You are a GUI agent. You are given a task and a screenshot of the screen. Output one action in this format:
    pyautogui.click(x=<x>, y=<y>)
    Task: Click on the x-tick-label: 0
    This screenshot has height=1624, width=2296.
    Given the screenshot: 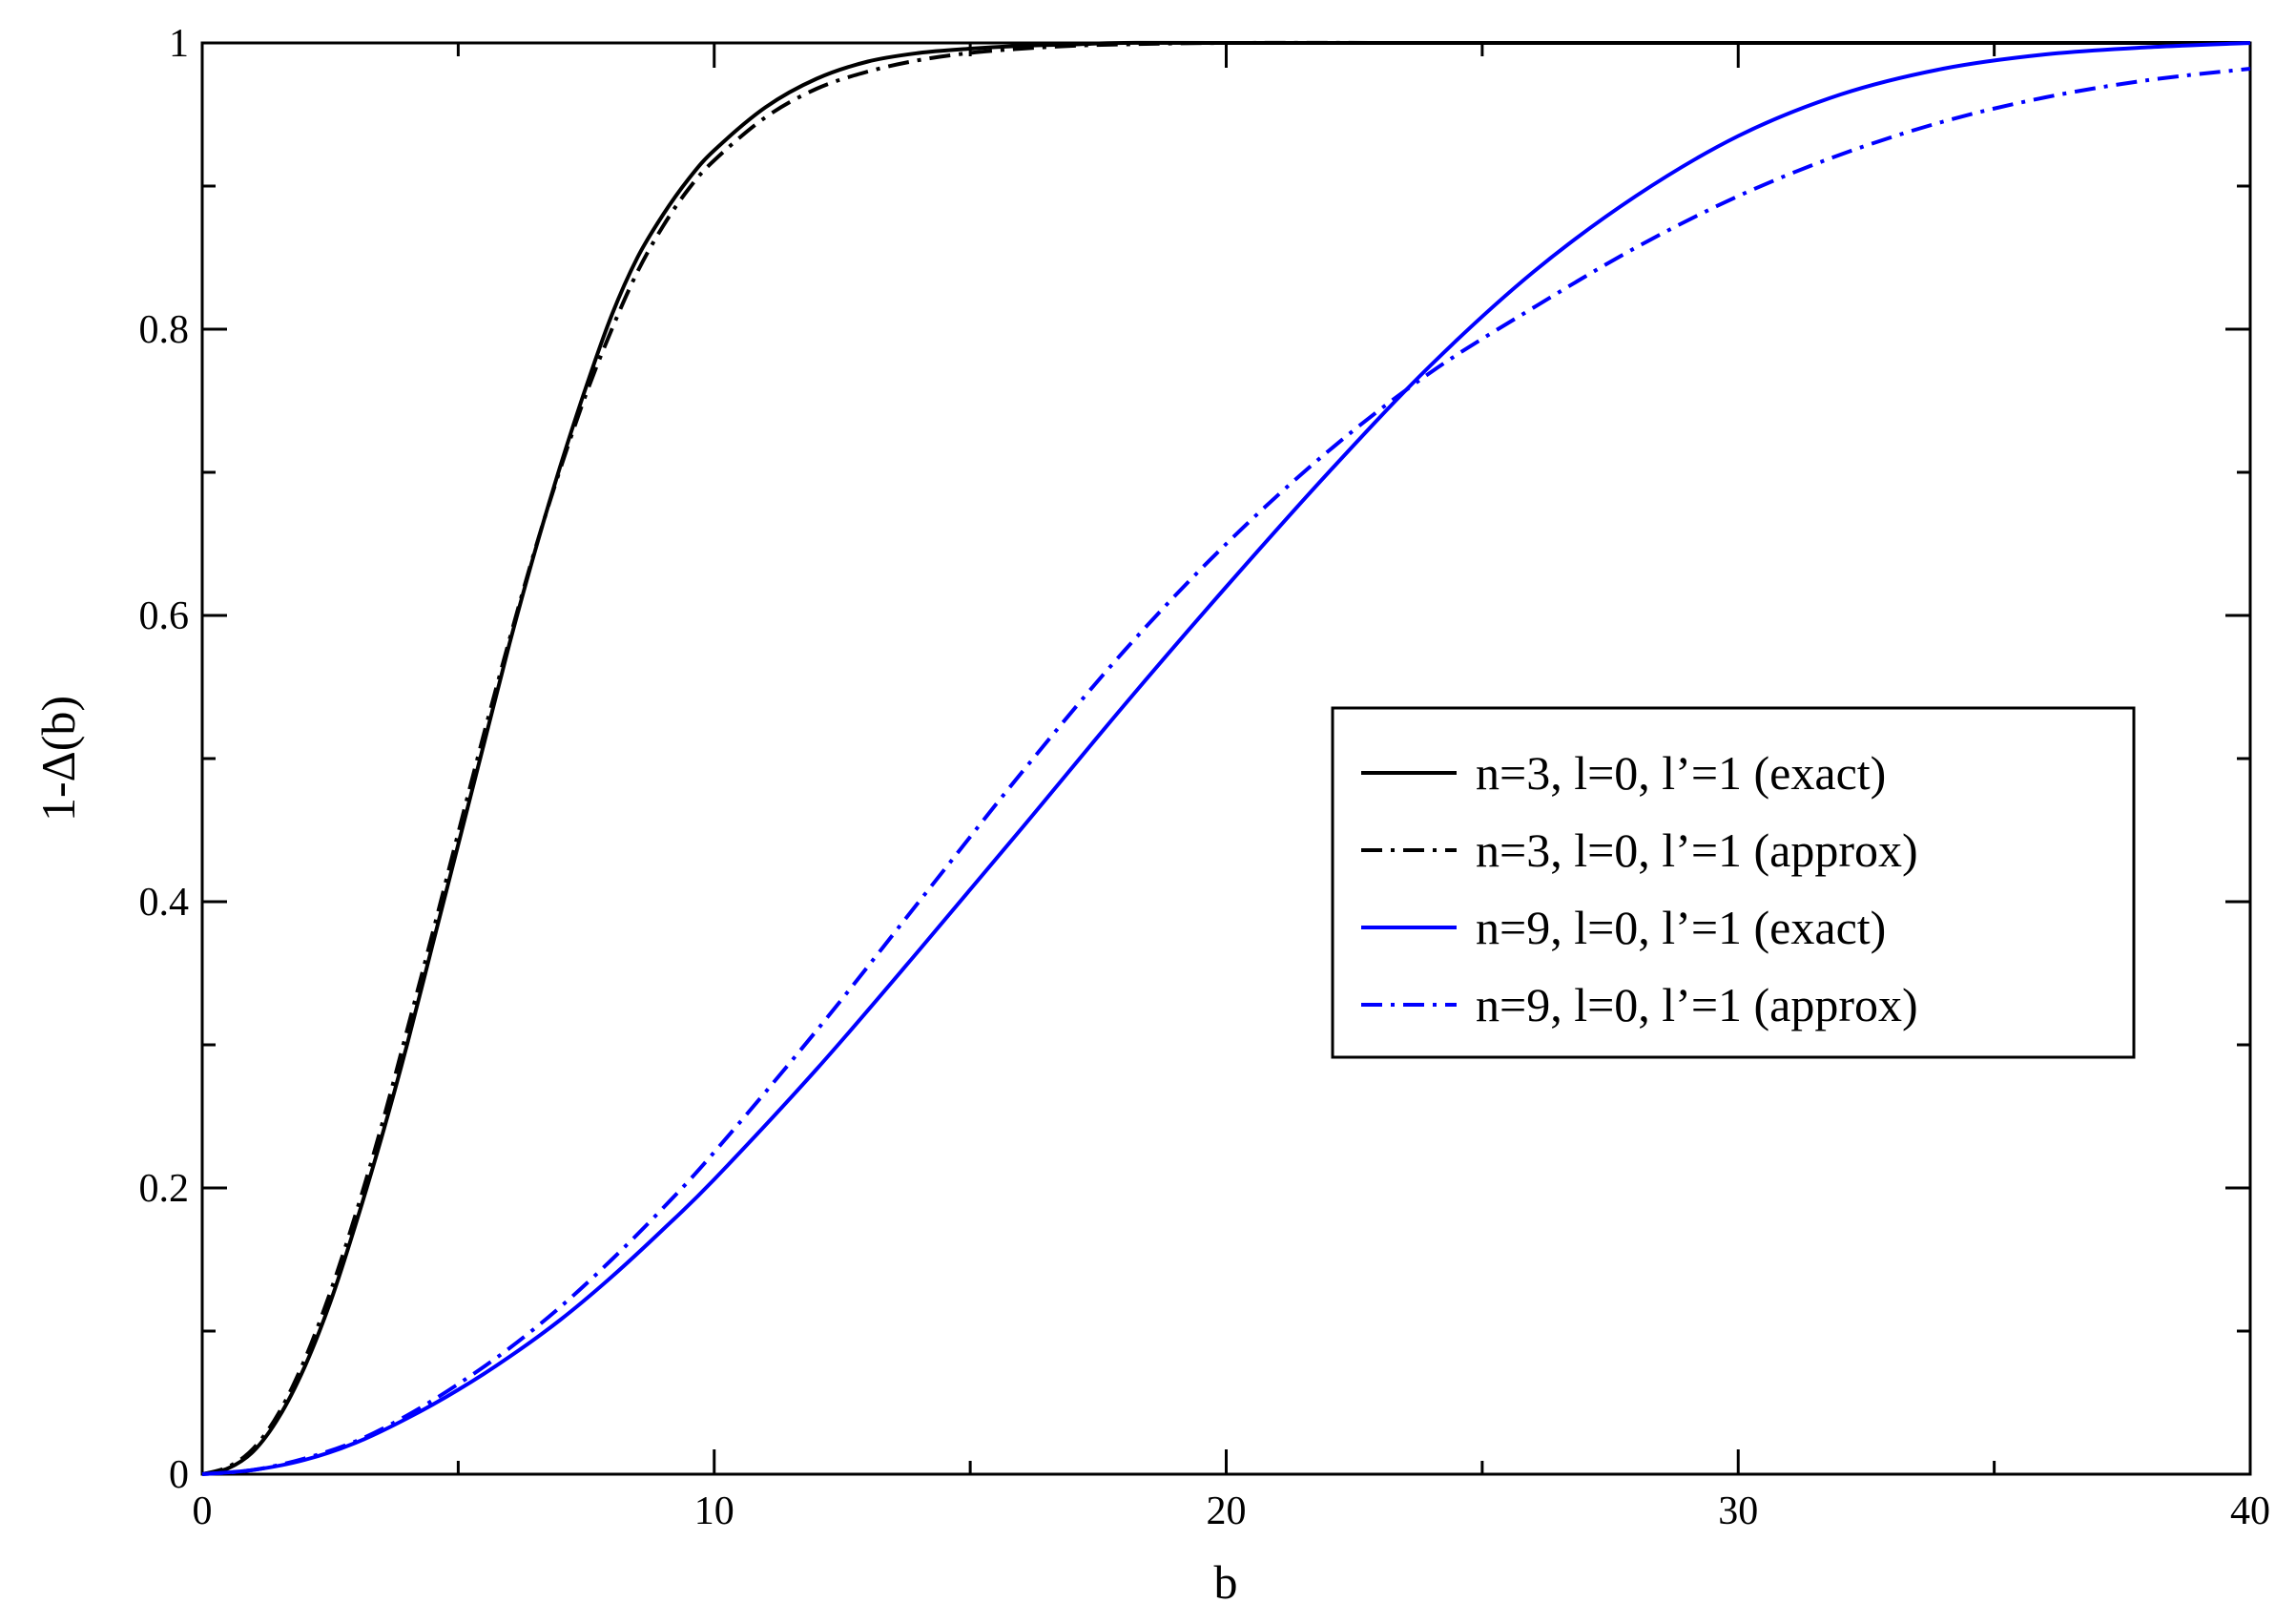 What is the action you would take?
    pyautogui.click(x=203, y=1511)
    